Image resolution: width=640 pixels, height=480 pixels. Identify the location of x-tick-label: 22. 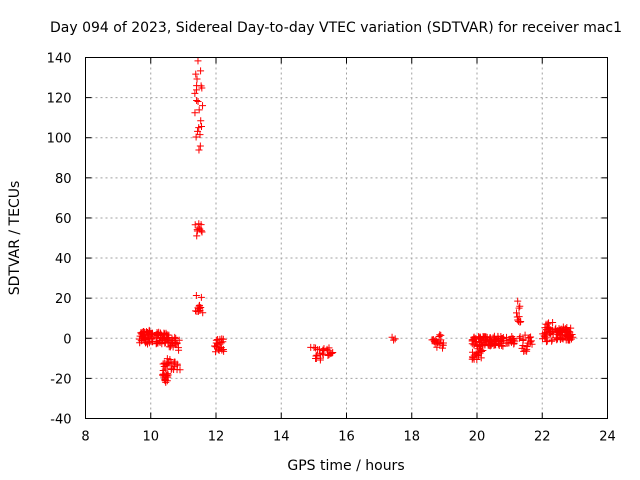
(542, 437).